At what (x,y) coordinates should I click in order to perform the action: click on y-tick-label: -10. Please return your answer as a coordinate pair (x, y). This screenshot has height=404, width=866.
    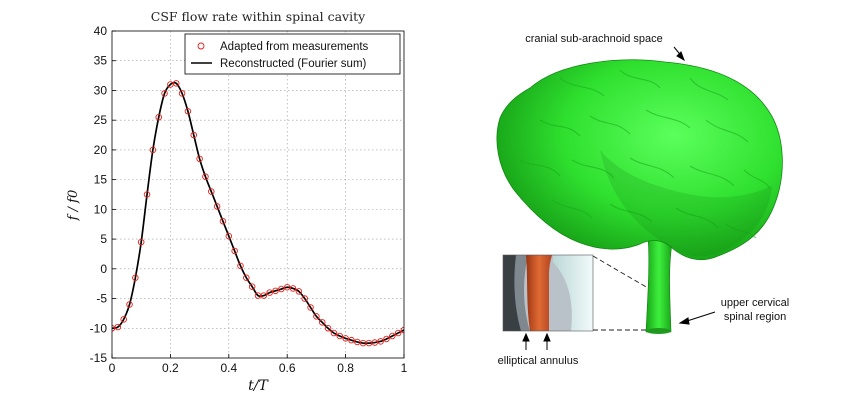
    Looking at the image, I should click on (99, 328).